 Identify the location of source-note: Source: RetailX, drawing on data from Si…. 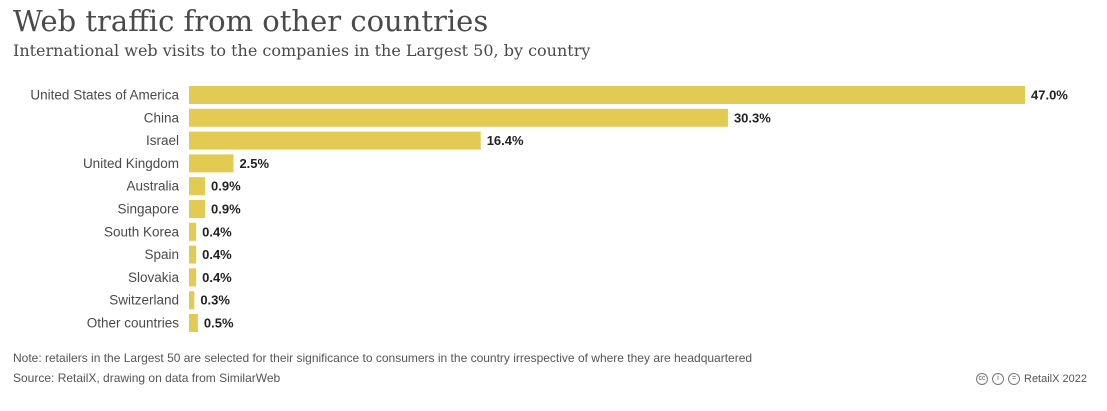
(147, 378).